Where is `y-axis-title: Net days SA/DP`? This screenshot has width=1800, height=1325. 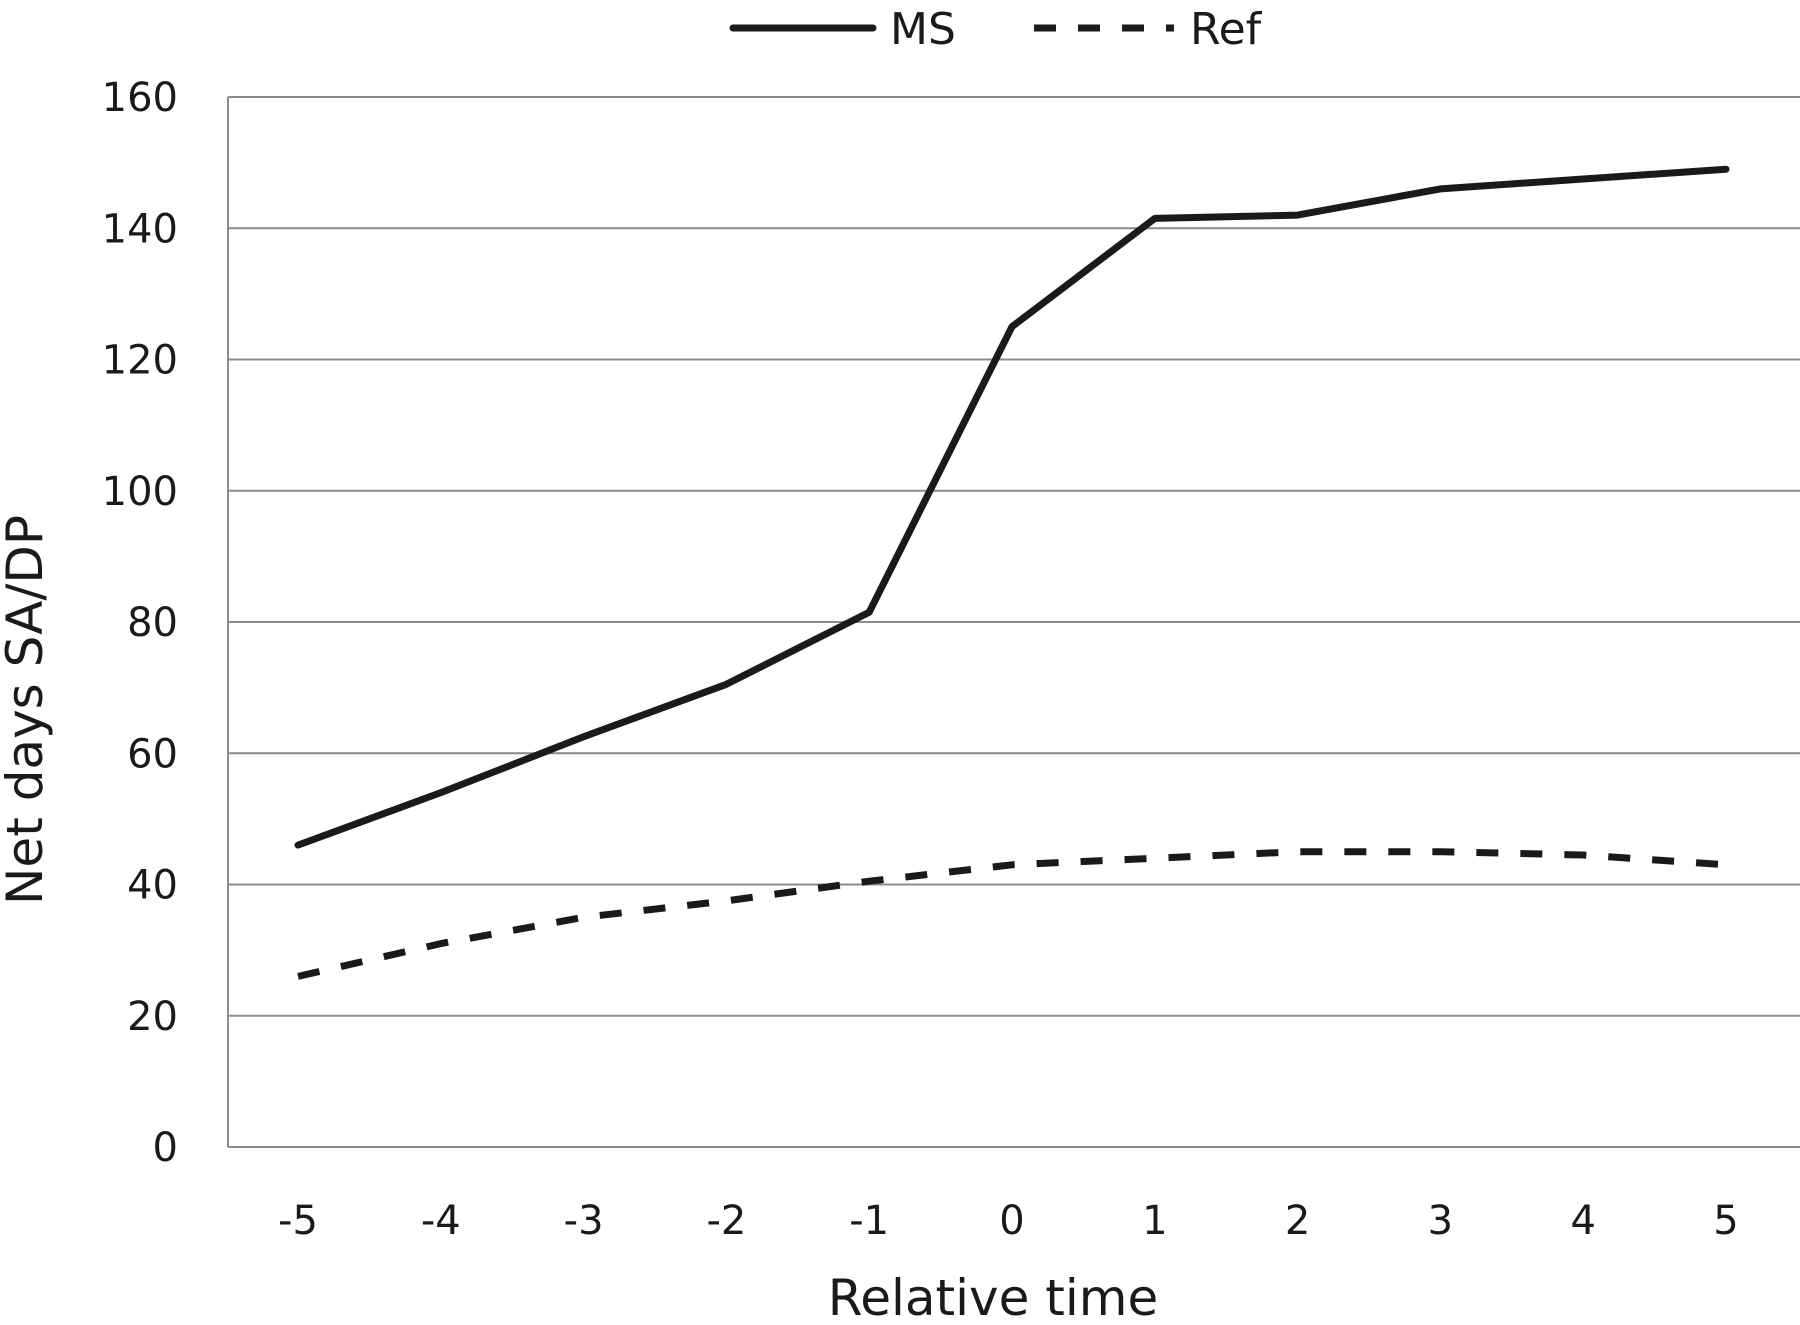 y-axis-title: Net days SA/DP is located at coordinates (27, 710).